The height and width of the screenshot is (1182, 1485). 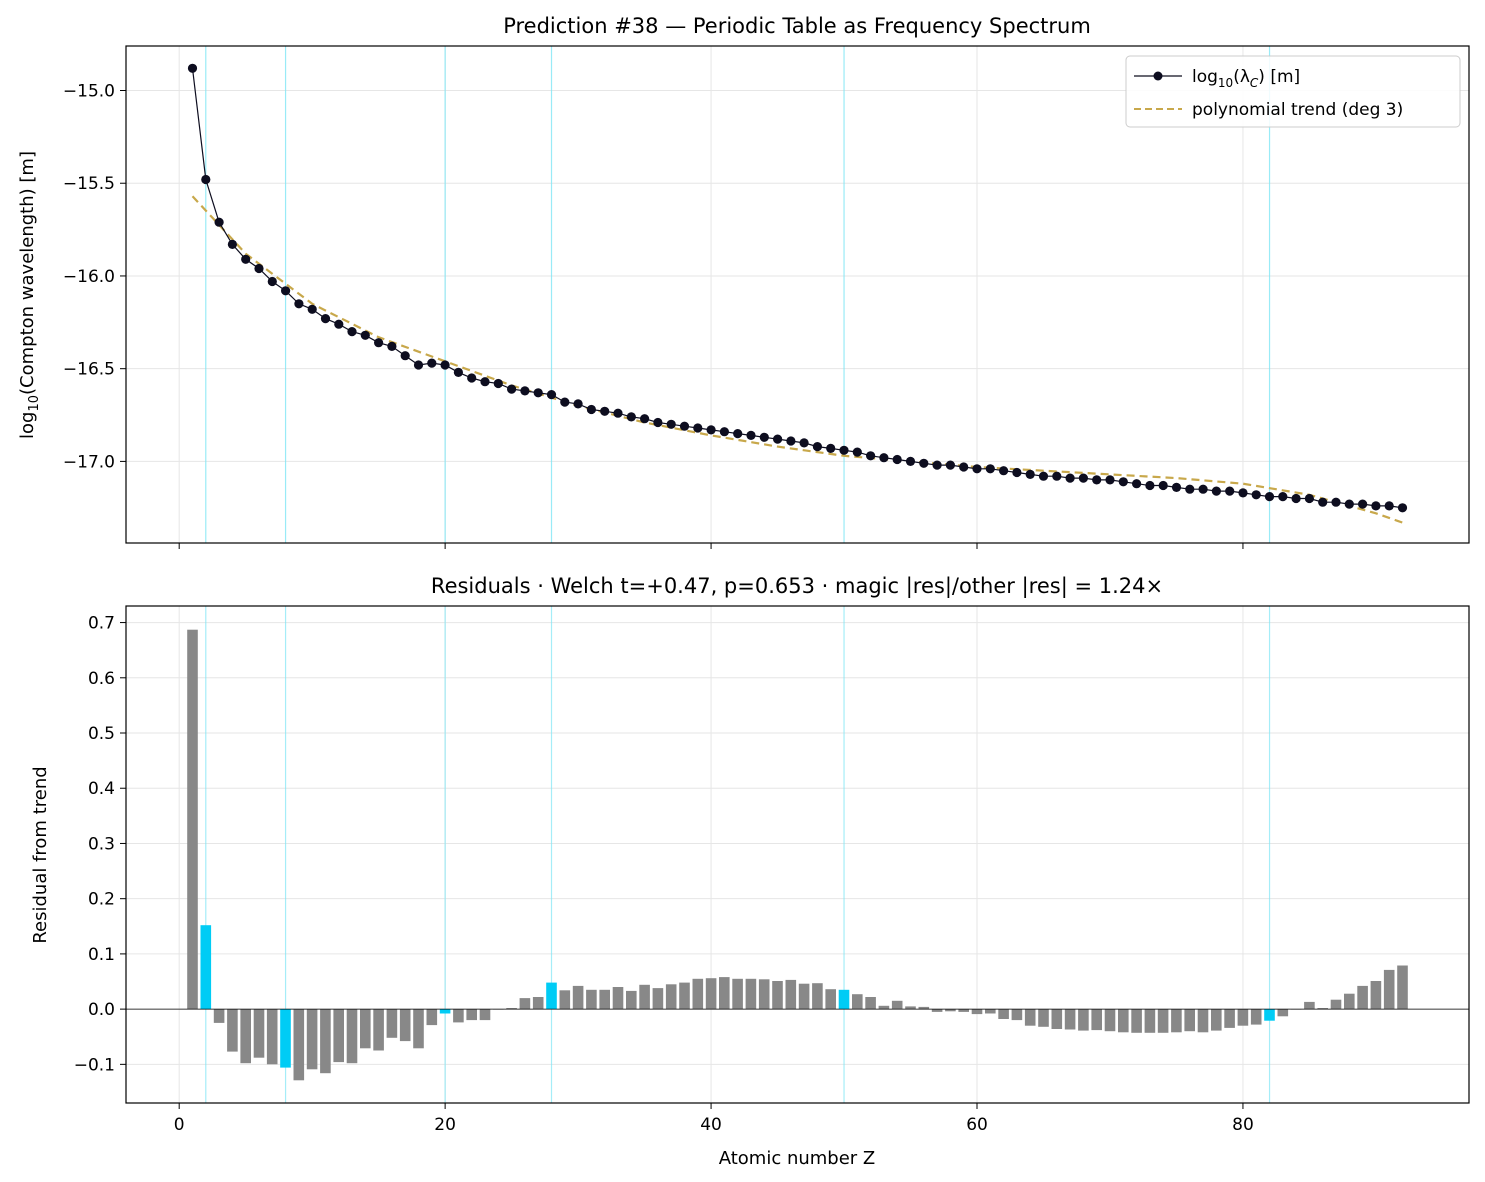 I want to click on x-axis-label: Atomic number Z, so click(x=797, y=1158).